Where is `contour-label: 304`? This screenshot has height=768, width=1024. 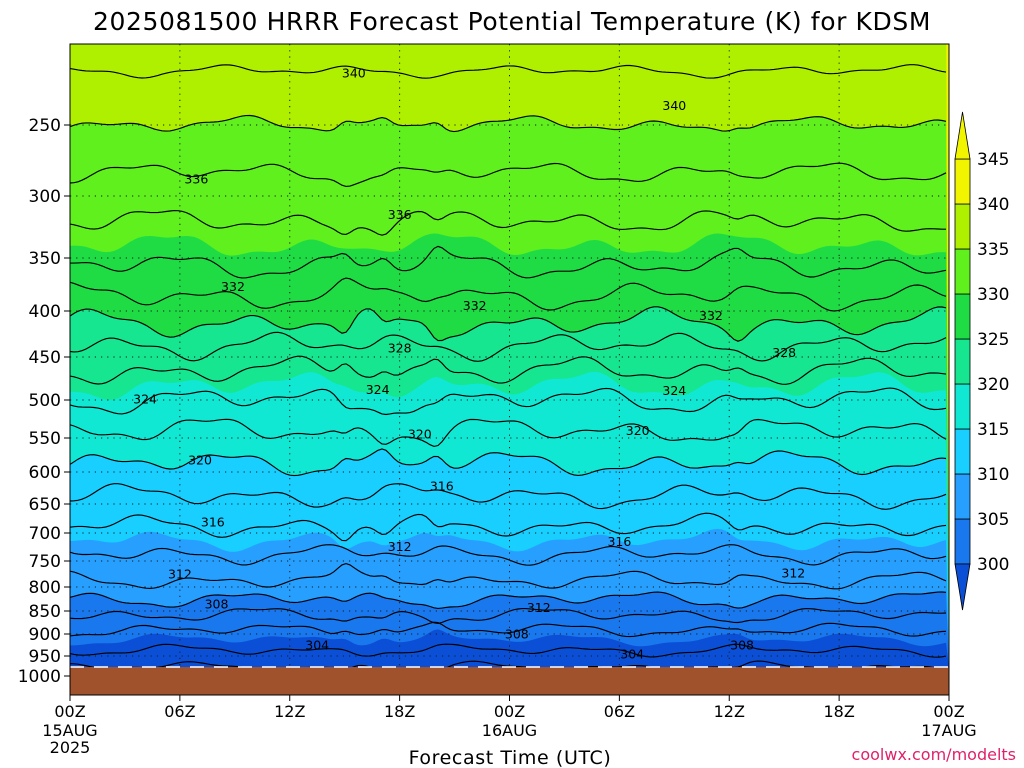 contour-label: 304 is located at coordinates (632, 653).